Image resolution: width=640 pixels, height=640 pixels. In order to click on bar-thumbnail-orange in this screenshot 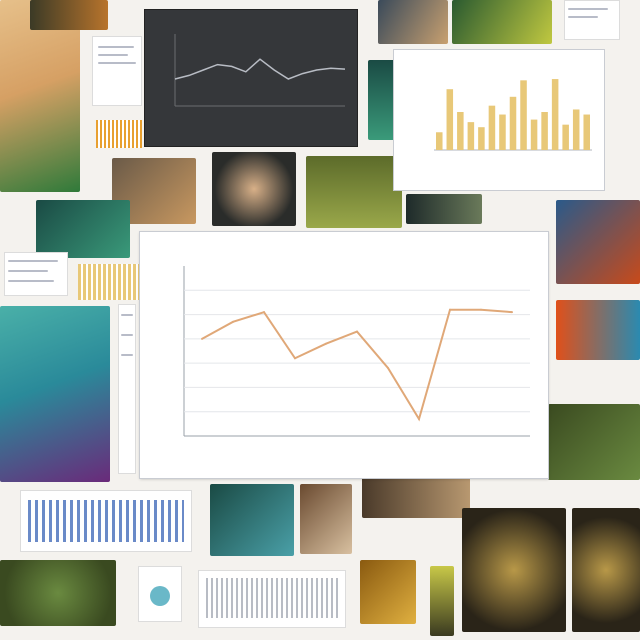, I will do `click(119, 134)`.